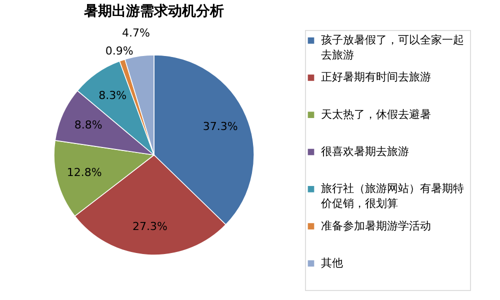  Describe the element at coordinates (365, 151) in the screenshot. I see `legend-label: 很喜欢暑期去旅游` at that location.